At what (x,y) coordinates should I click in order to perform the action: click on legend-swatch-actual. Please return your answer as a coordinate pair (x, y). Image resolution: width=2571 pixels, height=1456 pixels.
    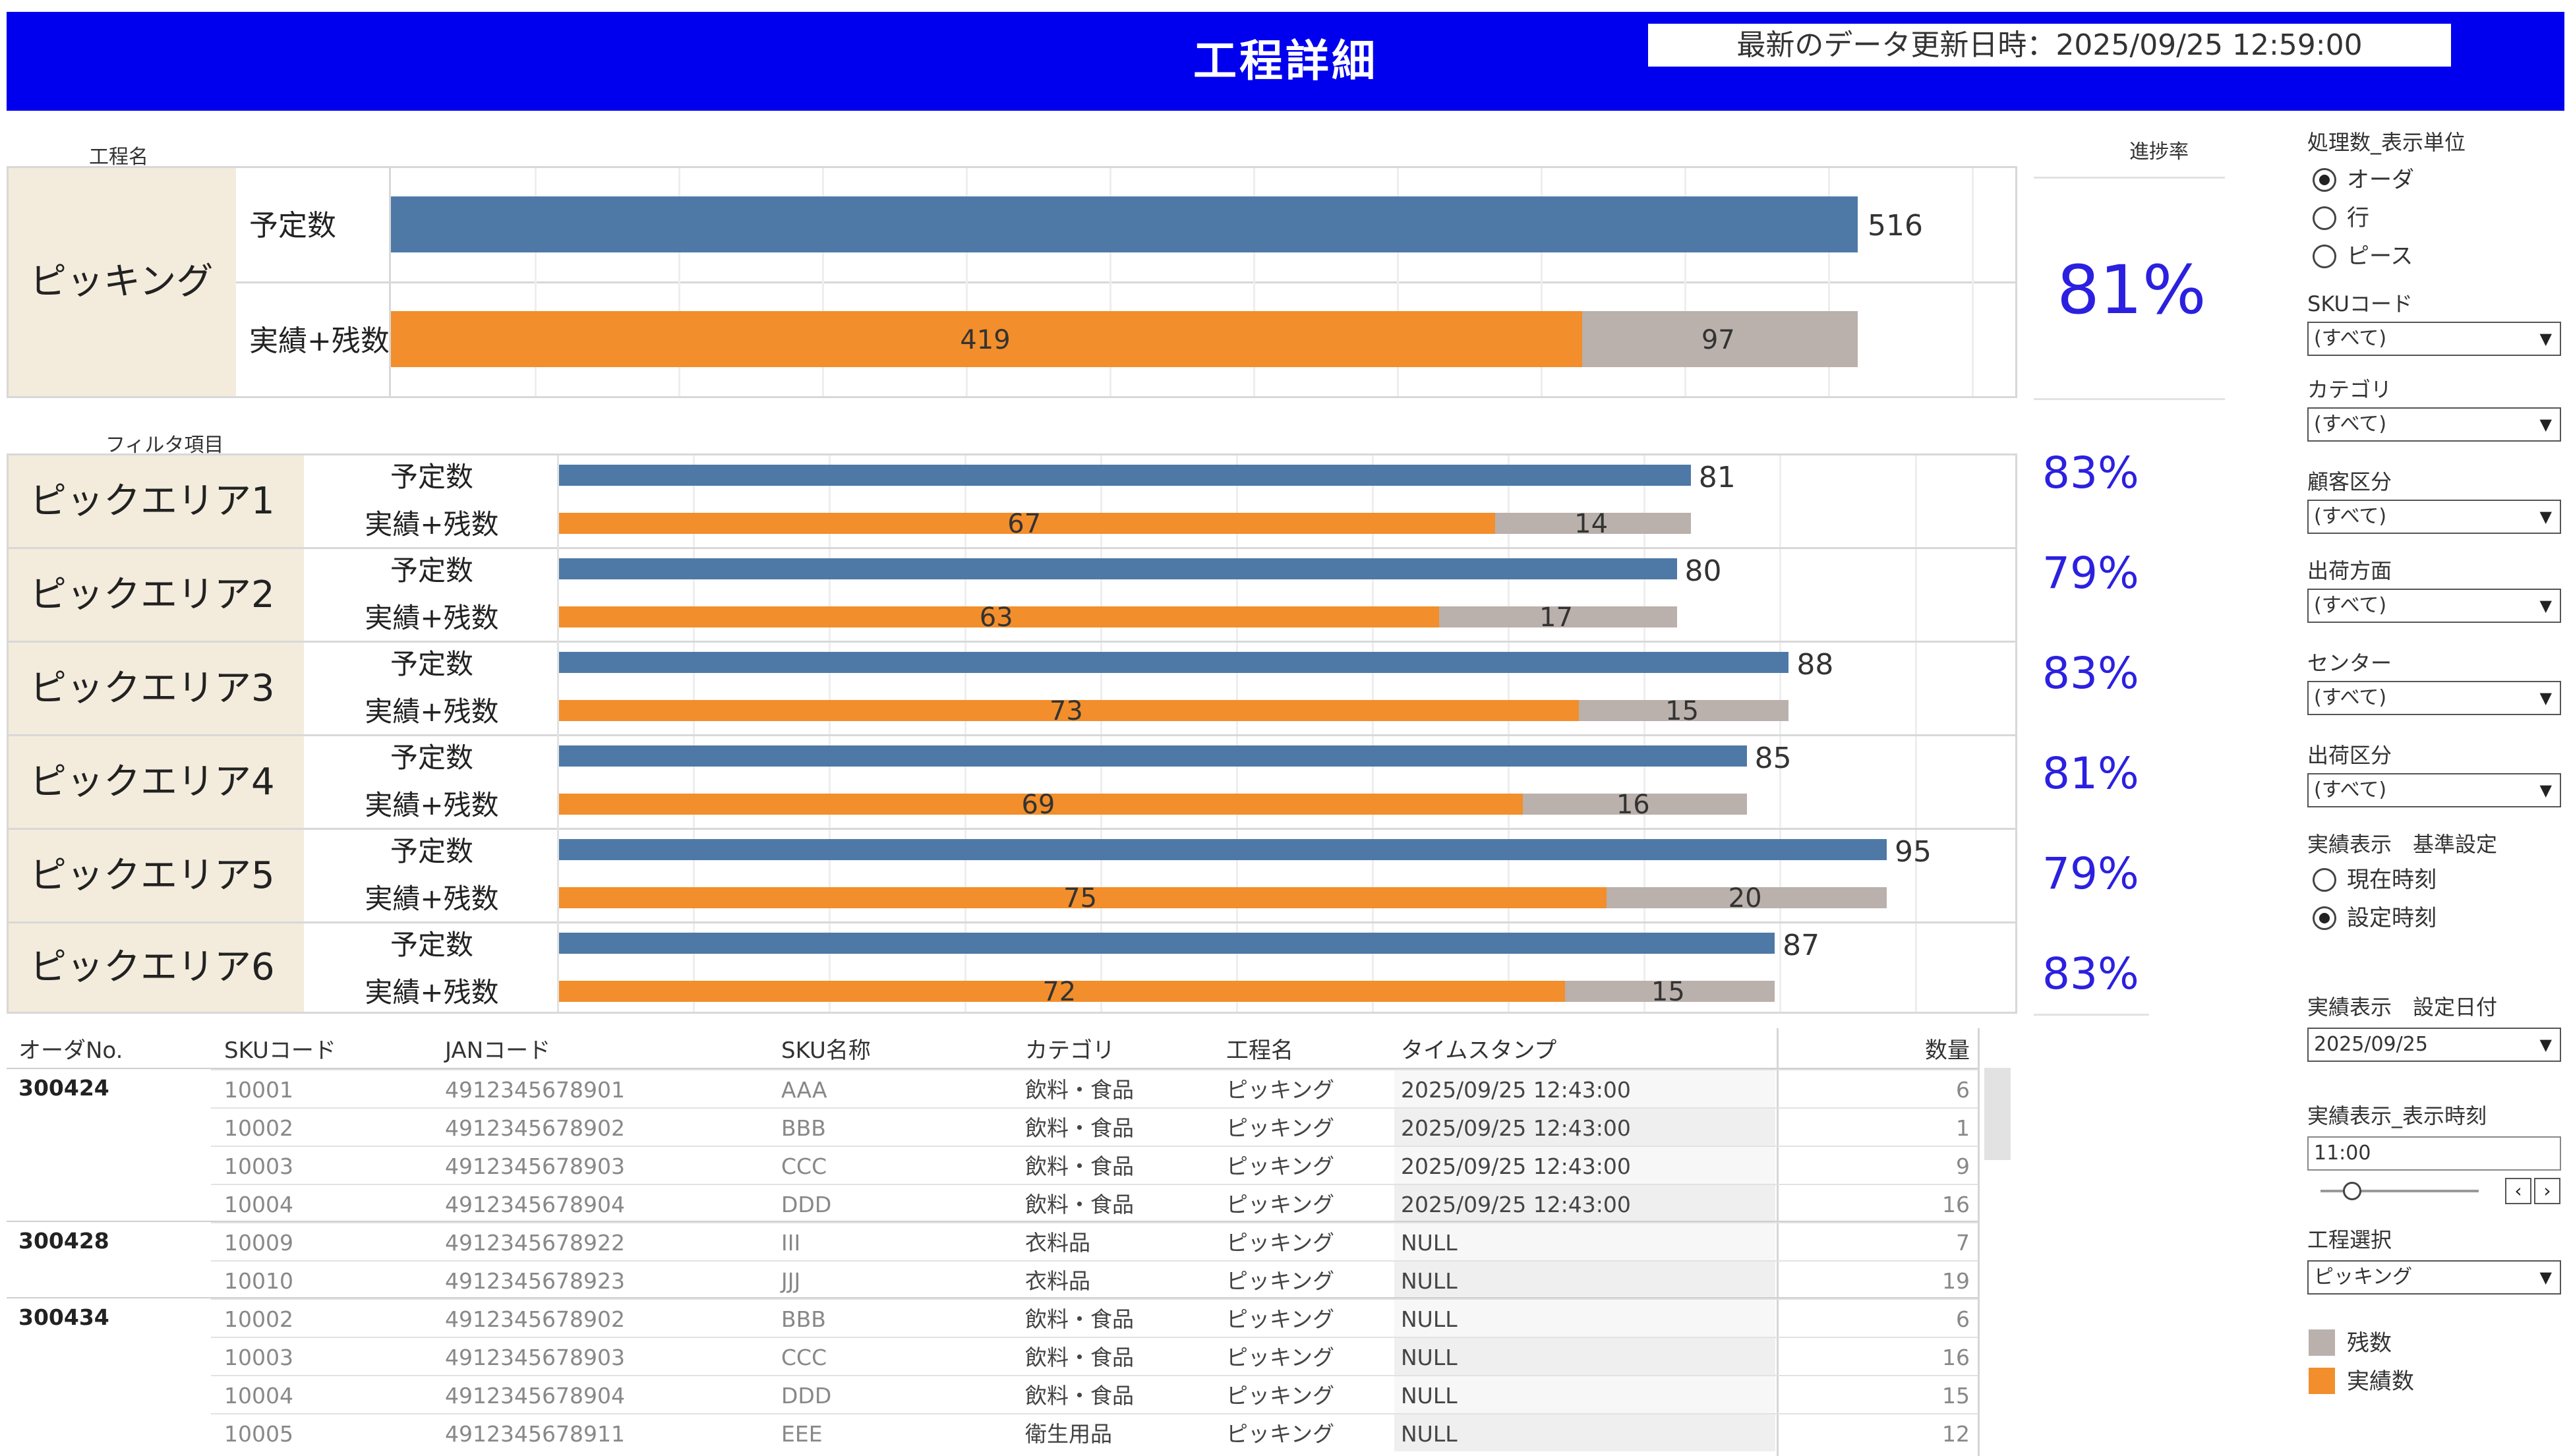
    Looking at the image, I should click on (2322, 1381).